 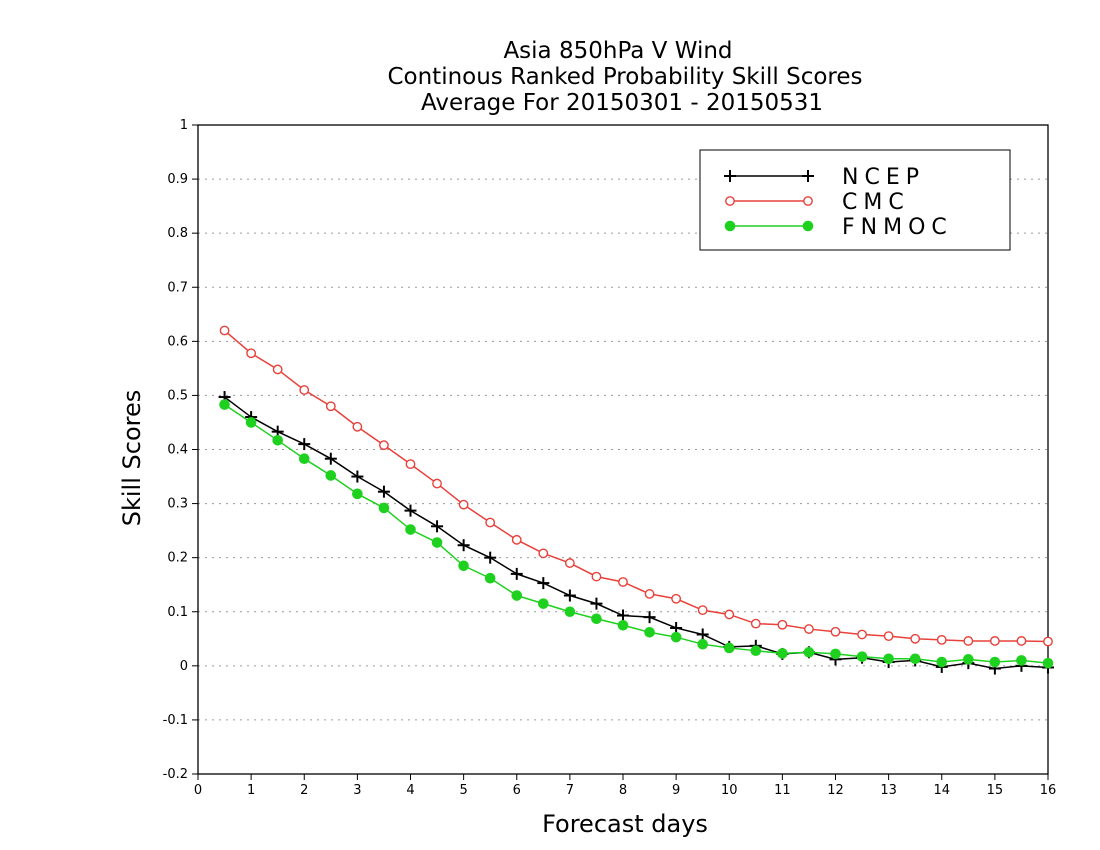 I want to click on y-tick-label: 0.9, so click(x=177, y=179).